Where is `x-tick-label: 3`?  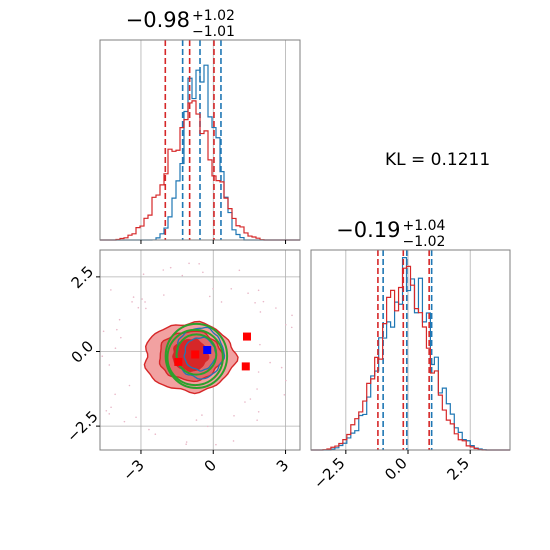
x-tick-label: 3 is located at coordinates (282, 465).